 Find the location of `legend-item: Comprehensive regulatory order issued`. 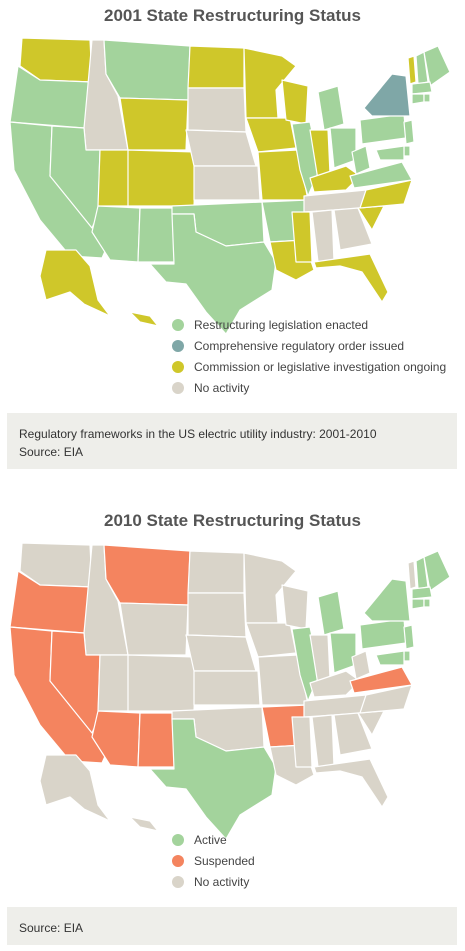

legend-item: Comprehensive regulatory order issued is located at coordinates (309, 345).